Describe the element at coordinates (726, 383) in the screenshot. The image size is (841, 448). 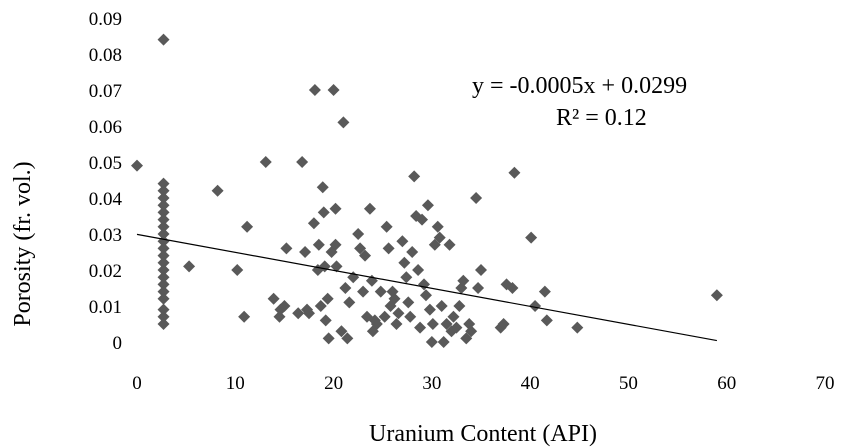
I see `x-tick-label: 60` at that location.